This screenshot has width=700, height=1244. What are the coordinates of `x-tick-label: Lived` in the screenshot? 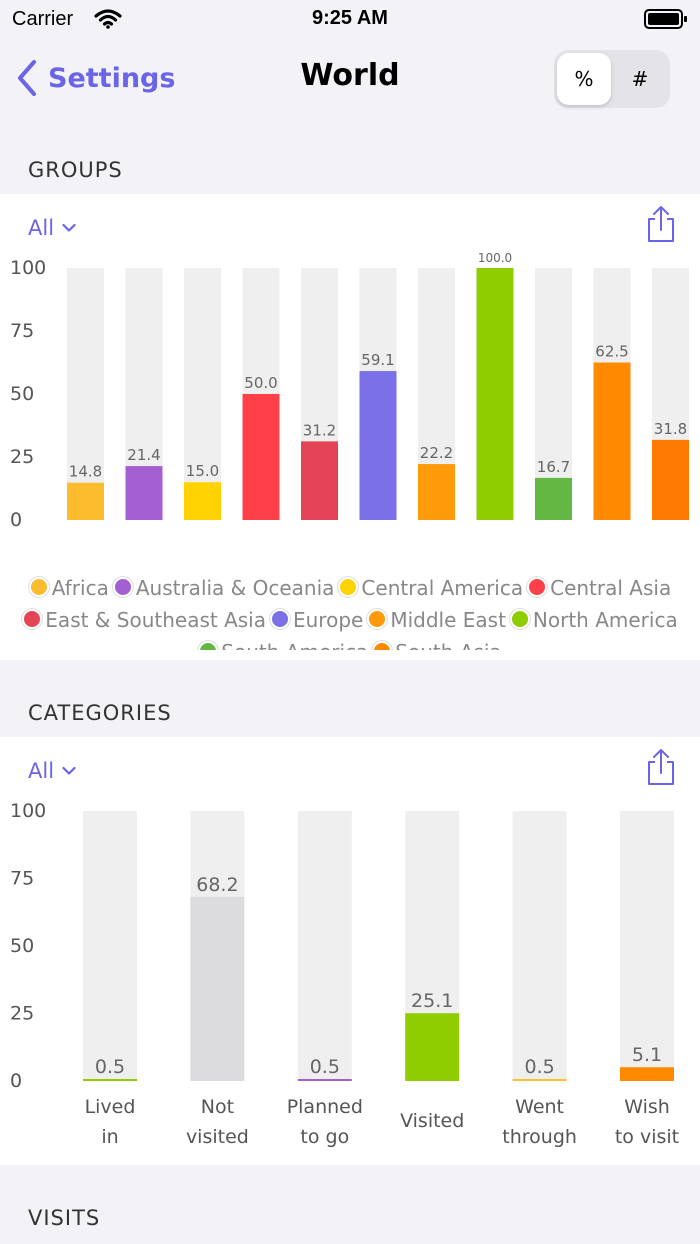 It's located at (110, 1107).